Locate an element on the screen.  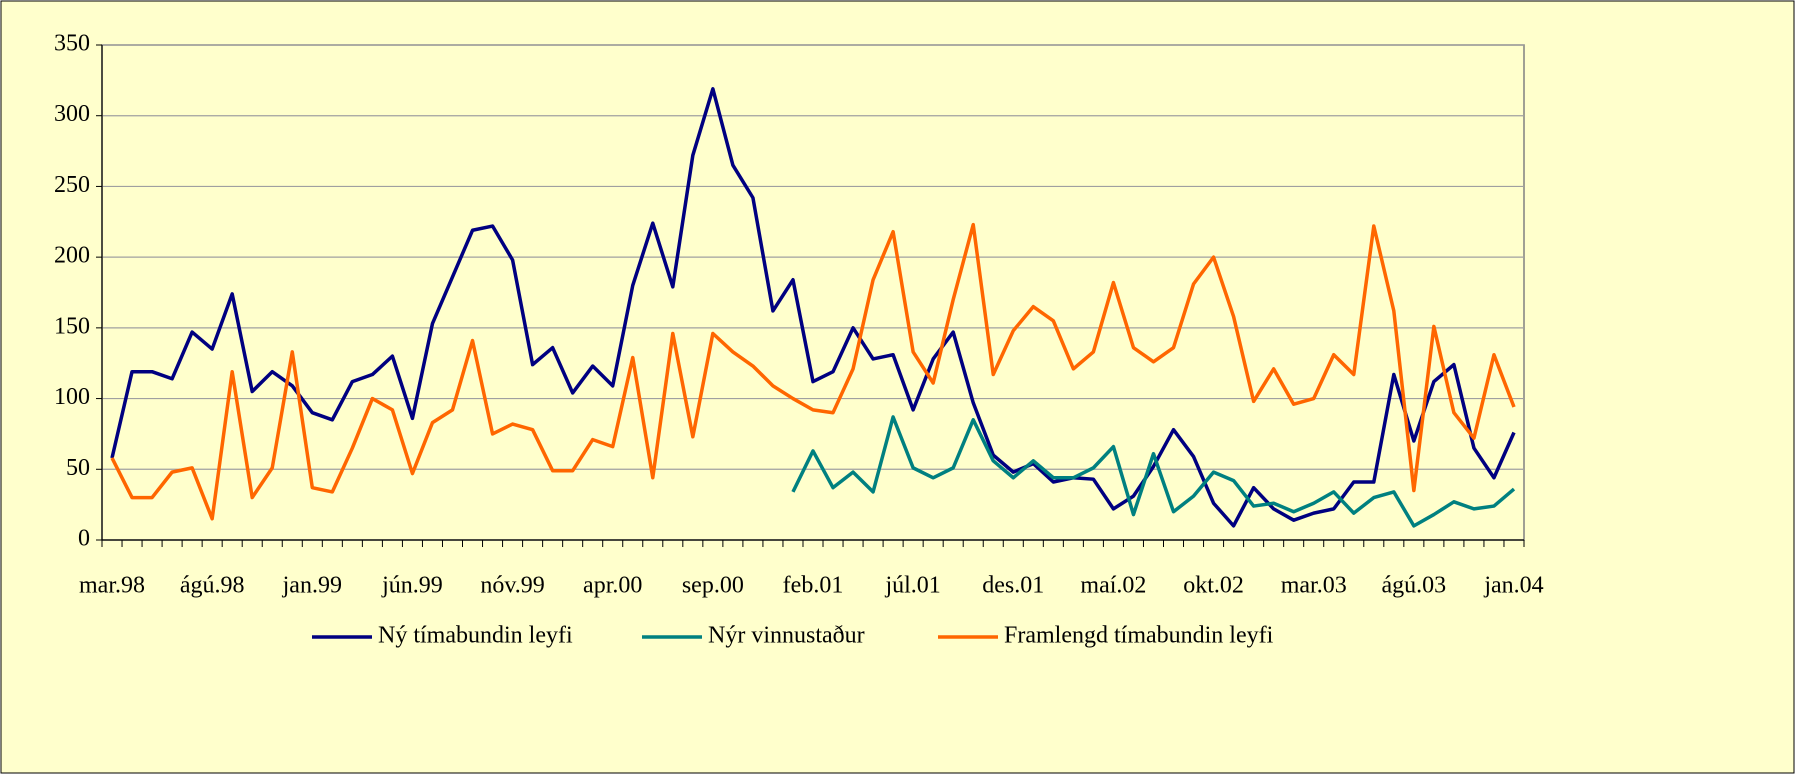
legend-label: Ný tímabundin leyfi is located at coordinates (475, 636).